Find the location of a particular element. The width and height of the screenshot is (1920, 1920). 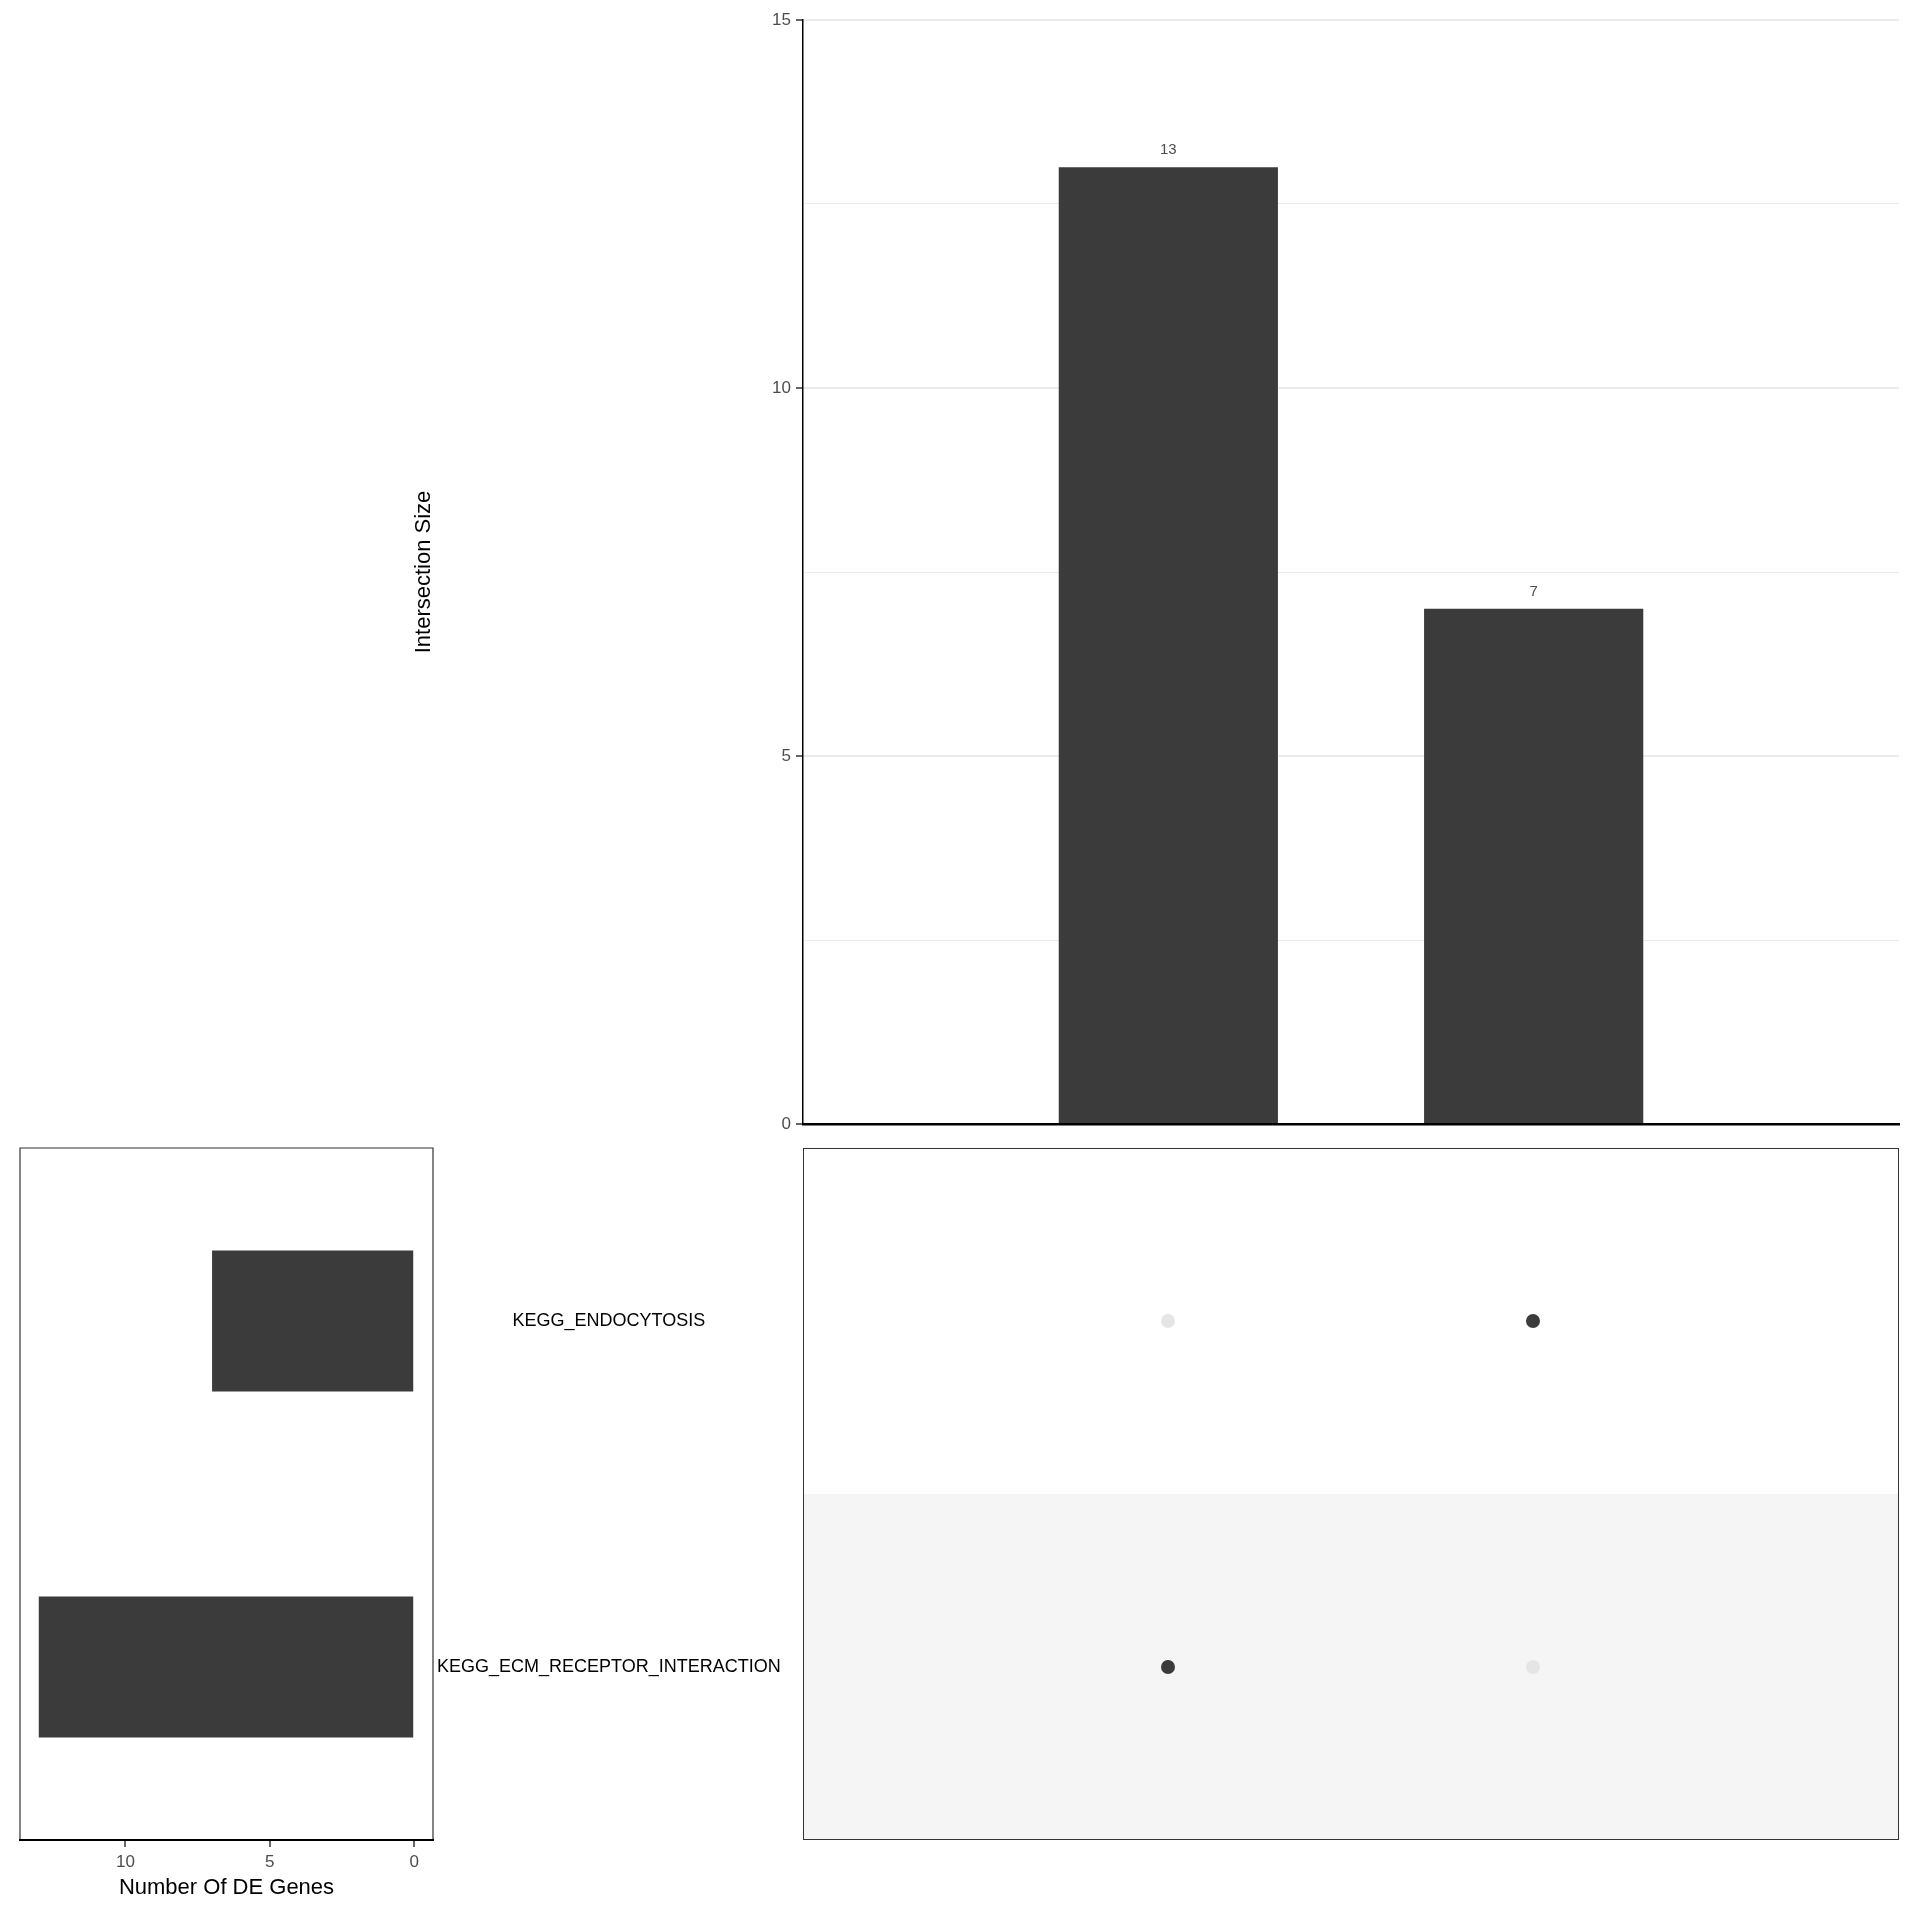

y-tick-label: KEGG_ECM_RECEPTOR_INTERACTION is located at coordinates (609, 1666).